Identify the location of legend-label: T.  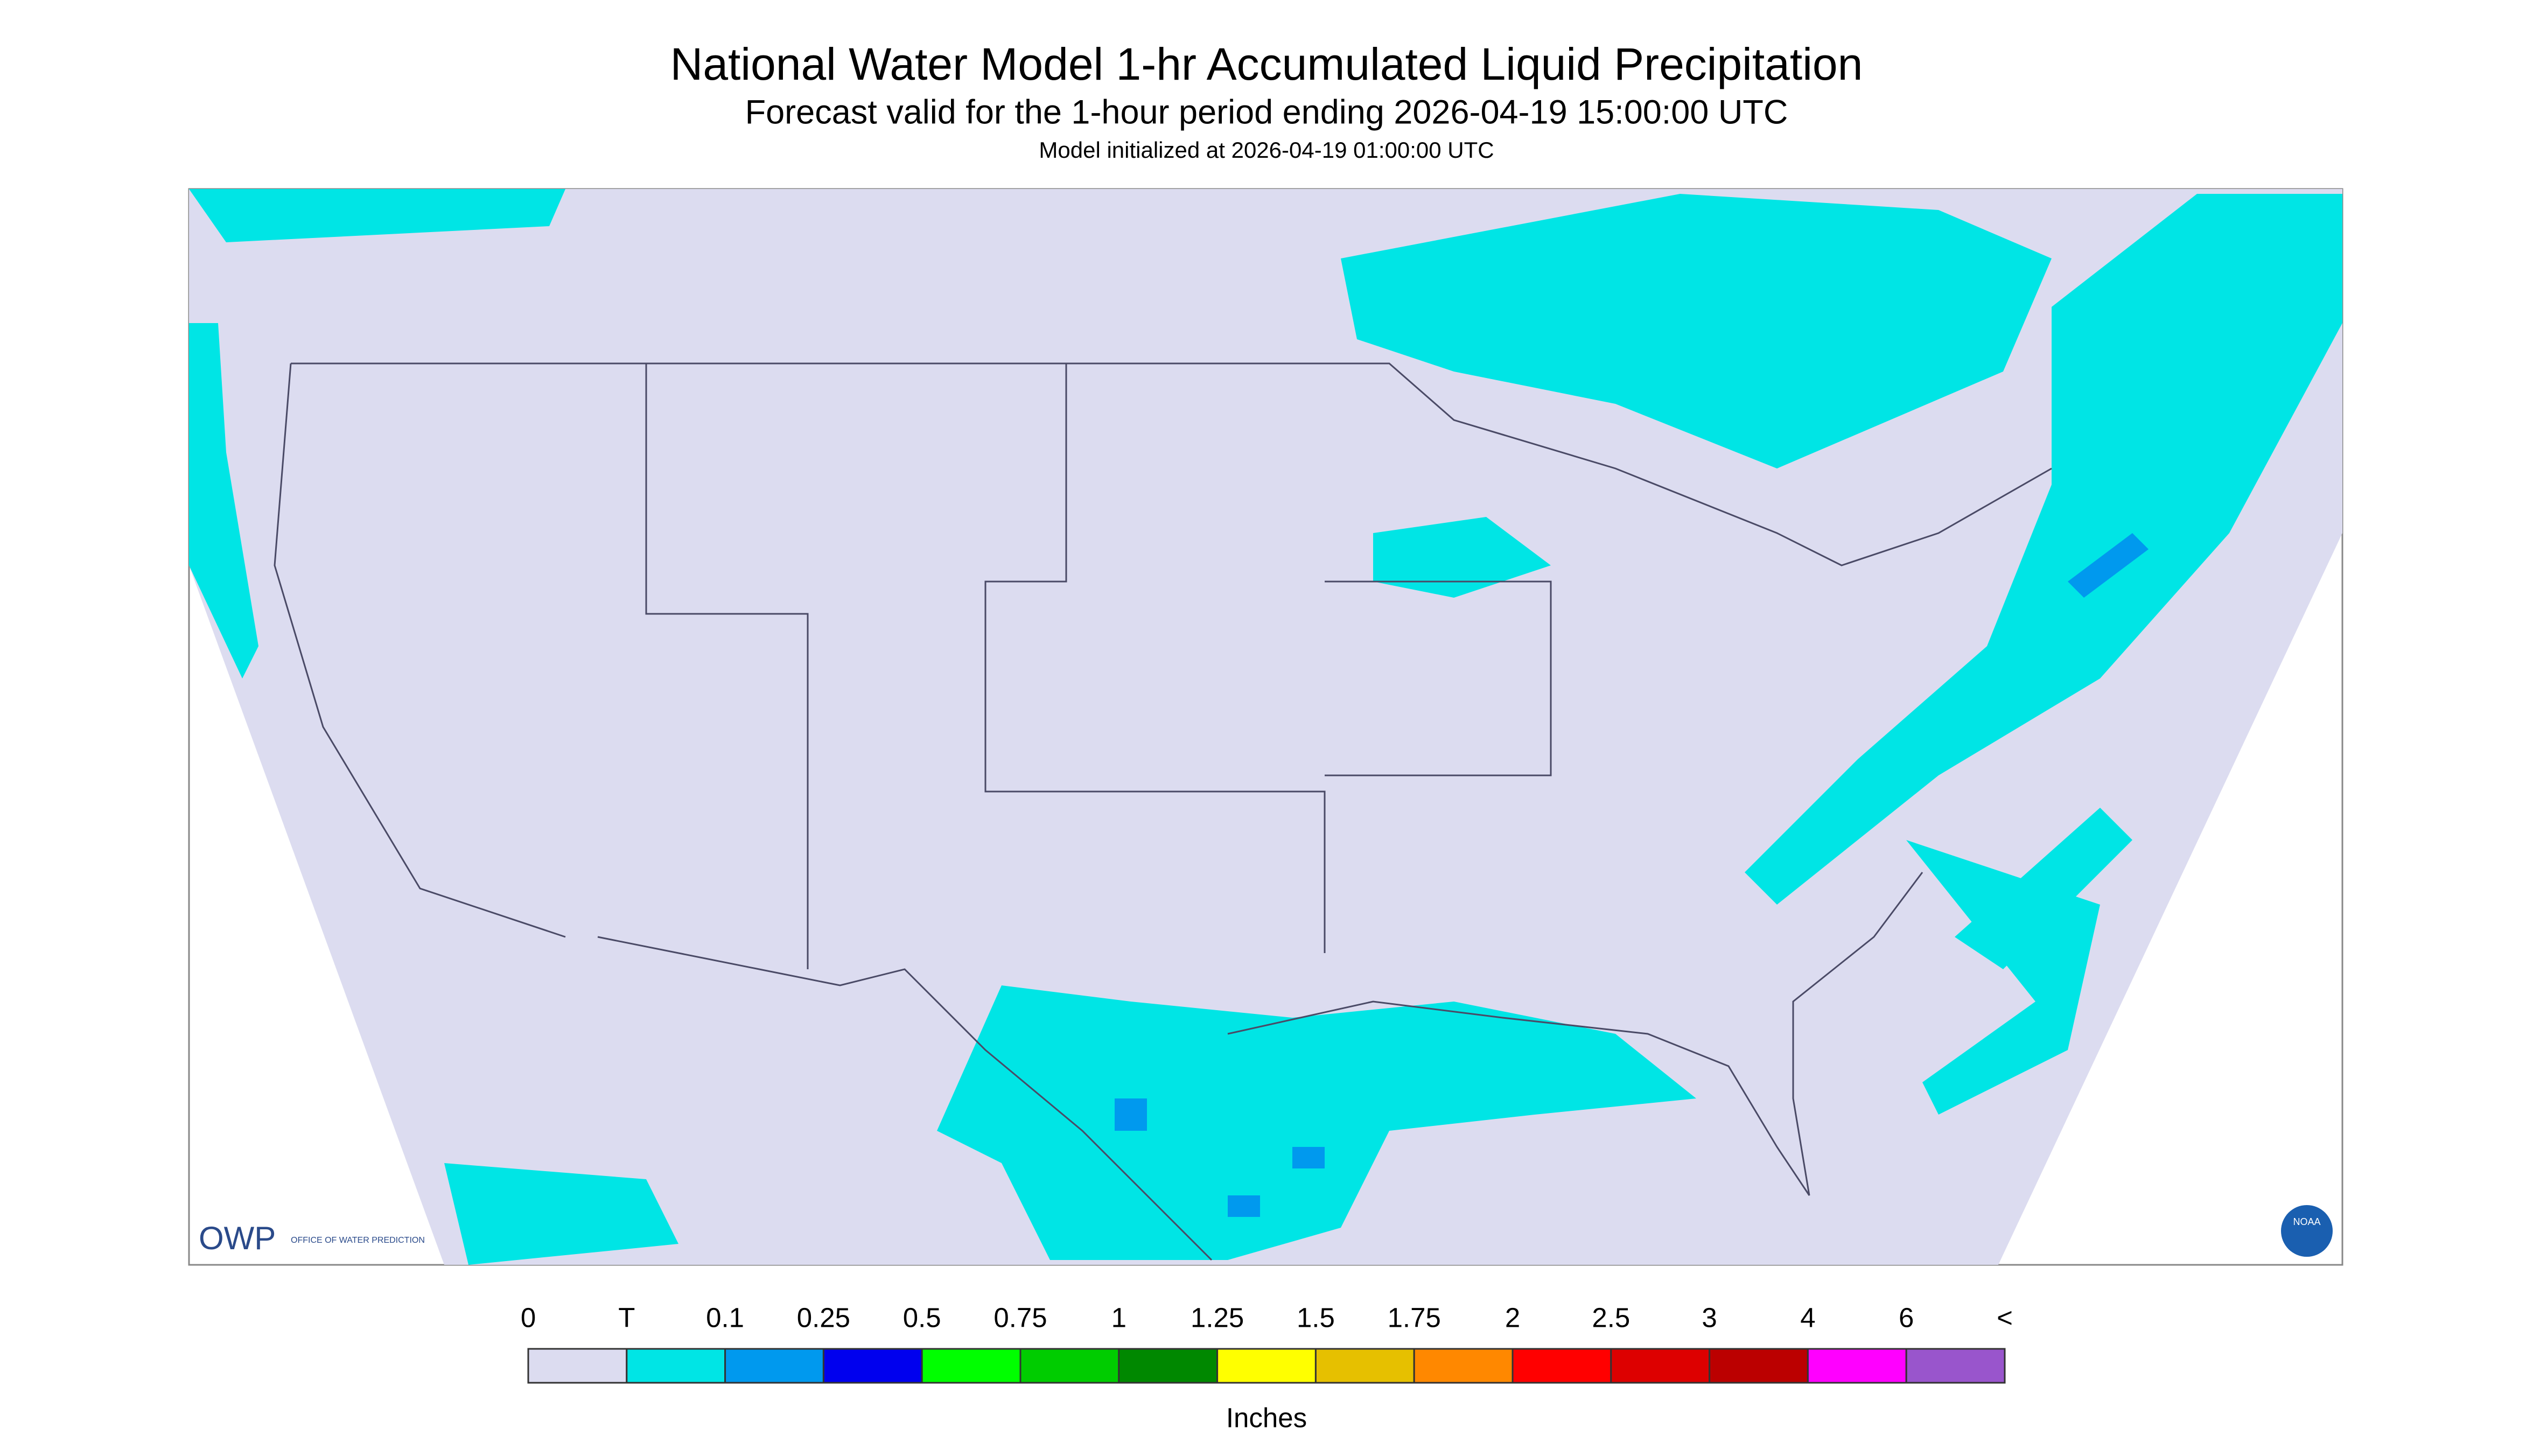
(627, 1317).